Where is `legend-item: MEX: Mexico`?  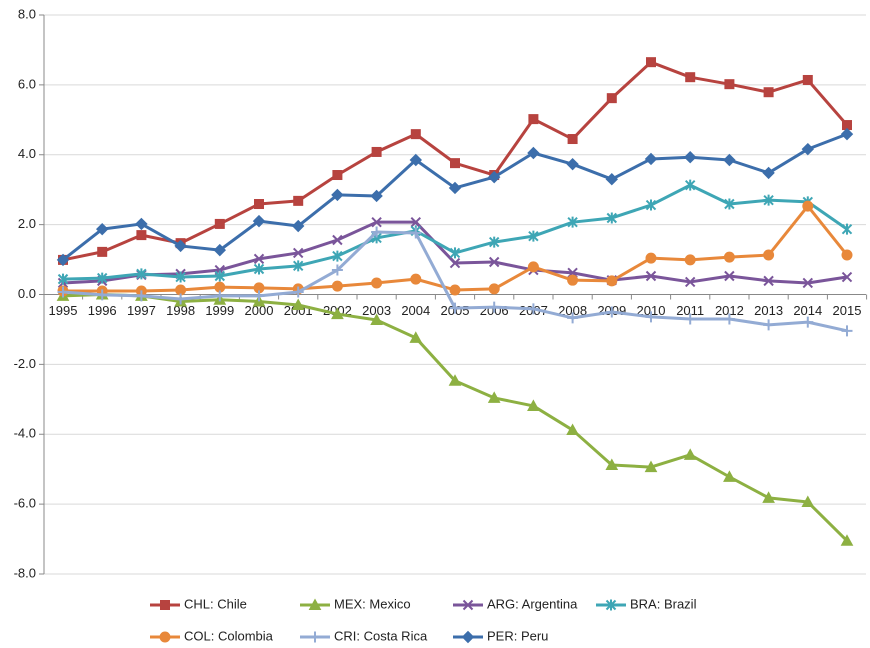 legend-item: MEX: Mexico is located at coordinates (355, 603).